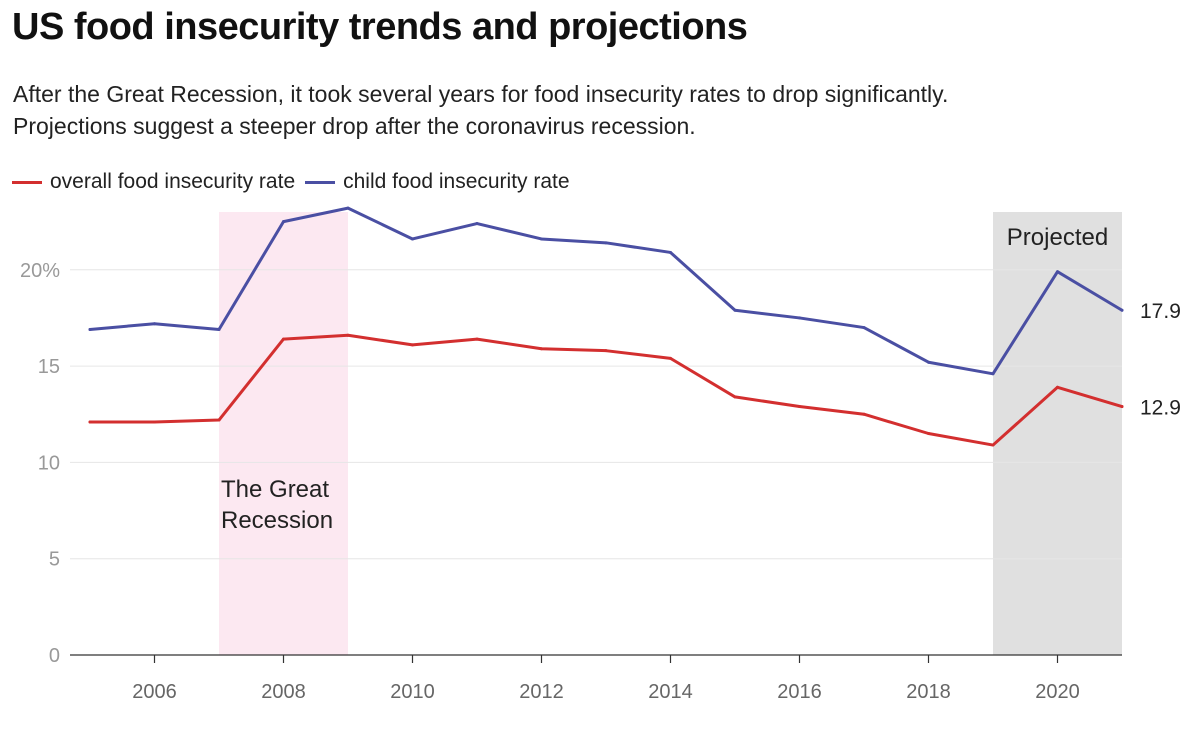 This screenshot has height=730, width=1200. What do you see at coordinates (54, 656) in the screenshot?
I see `y-tick-label-0: 0` at bounding box center [54, 656].